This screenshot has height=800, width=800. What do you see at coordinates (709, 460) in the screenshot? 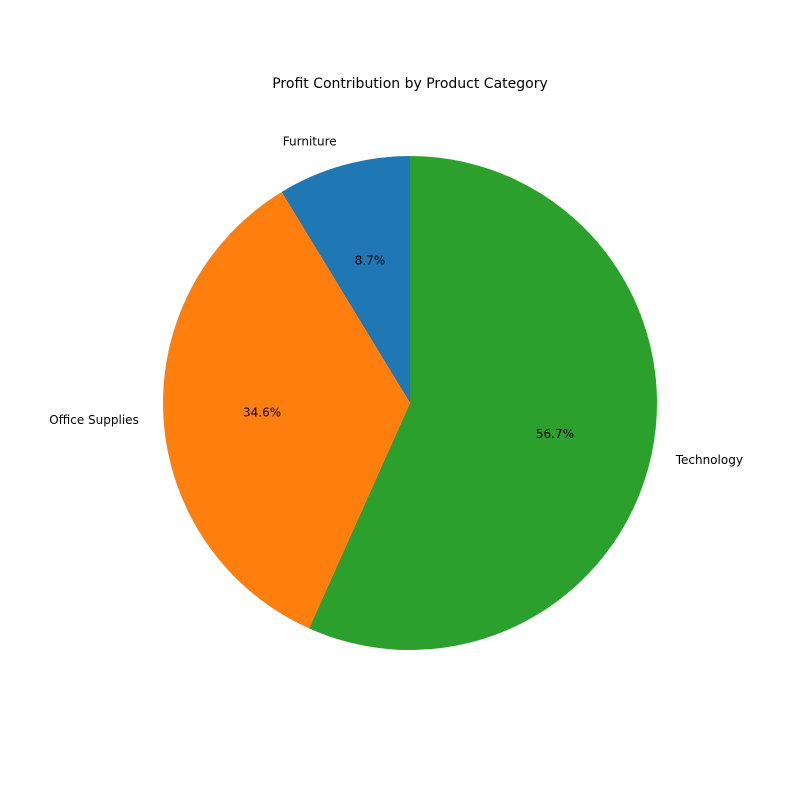
I see `slice-label-technology: Technology` at bounding box center [709, 460].